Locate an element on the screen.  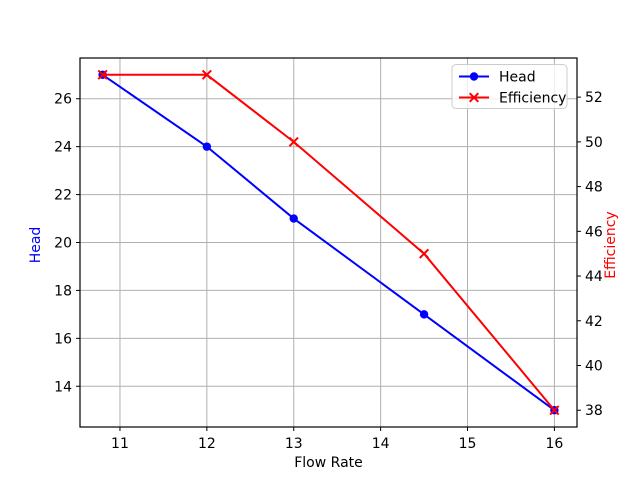
right-y-tick-label: 38 is located at coordinates (594, 411).